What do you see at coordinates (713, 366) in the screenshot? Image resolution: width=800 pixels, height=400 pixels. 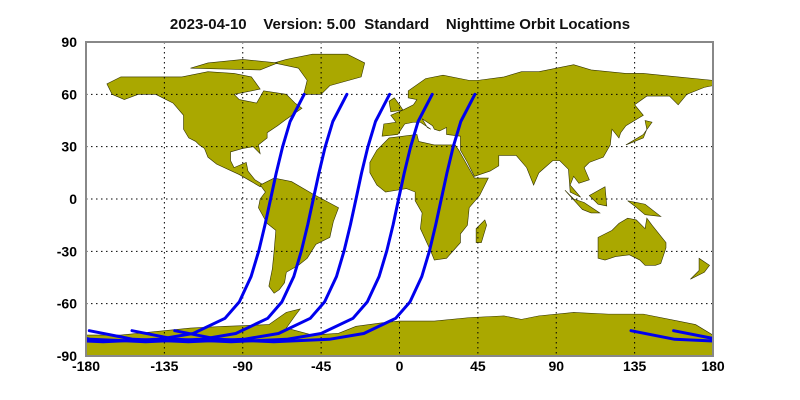 I see `x-tick-label: 180` at bounding box center [713, 366].